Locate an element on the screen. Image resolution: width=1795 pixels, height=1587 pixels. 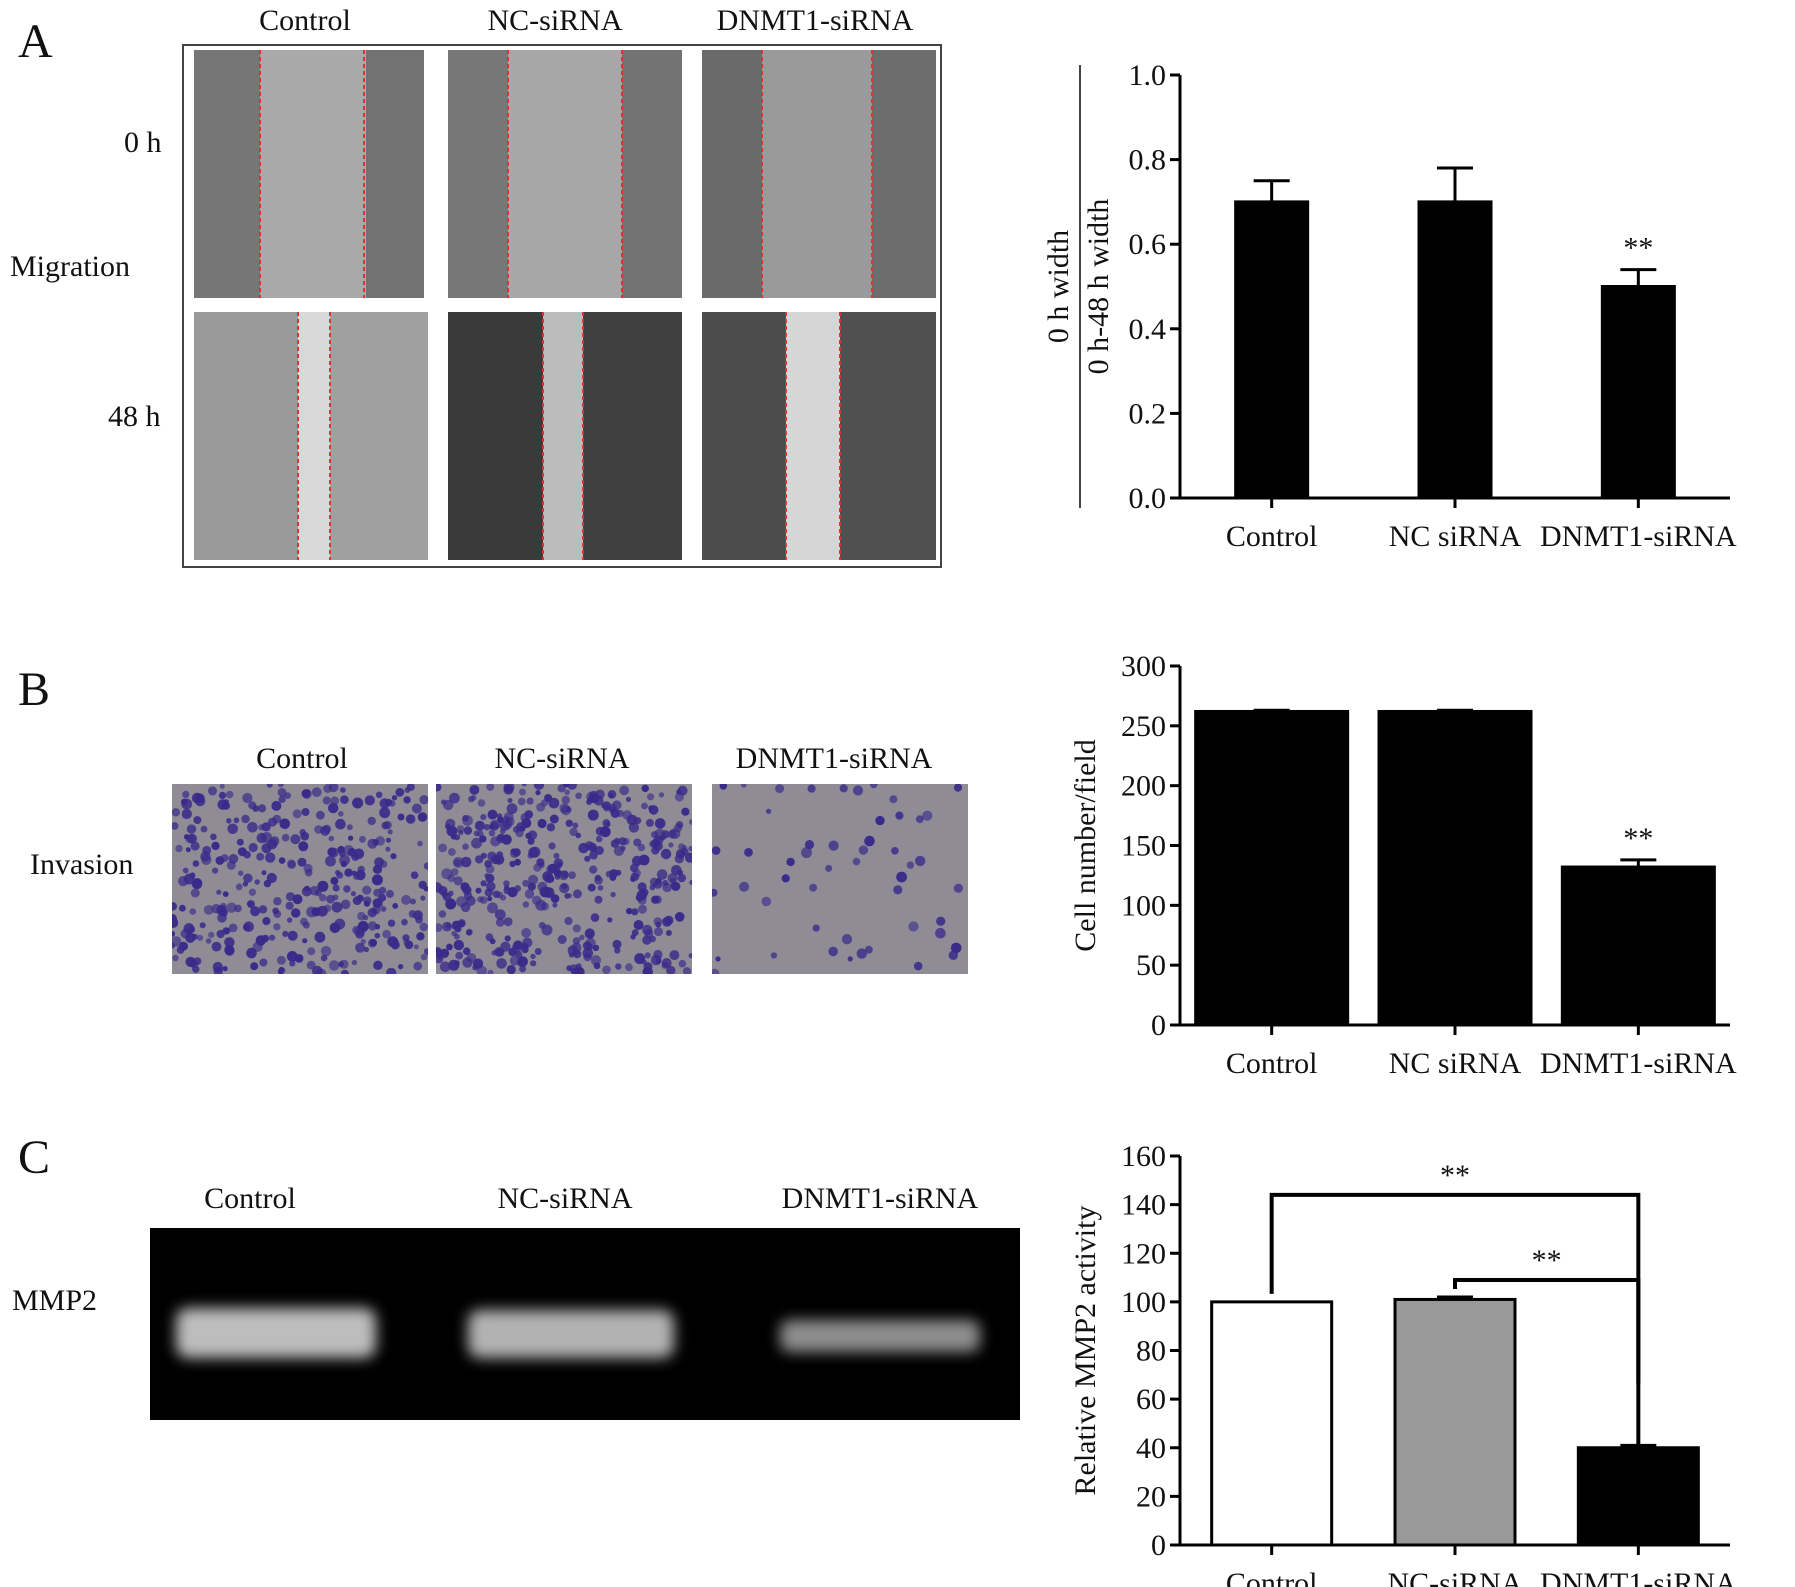
y-tick-label: 100 is located at coordinates (1143, 1302).